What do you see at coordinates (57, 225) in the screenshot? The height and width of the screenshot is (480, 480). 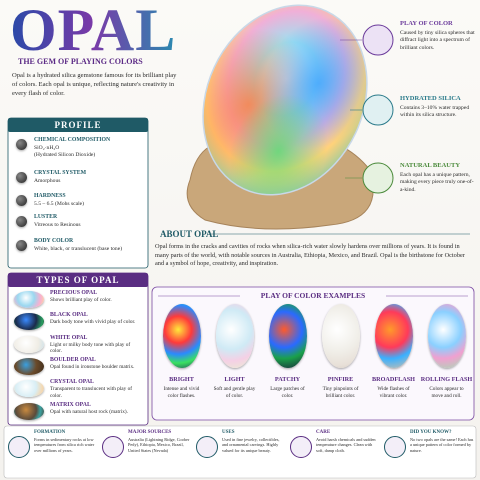 I see `profile-value: Vitreous to Resinous` at bounding box center [57, 225].